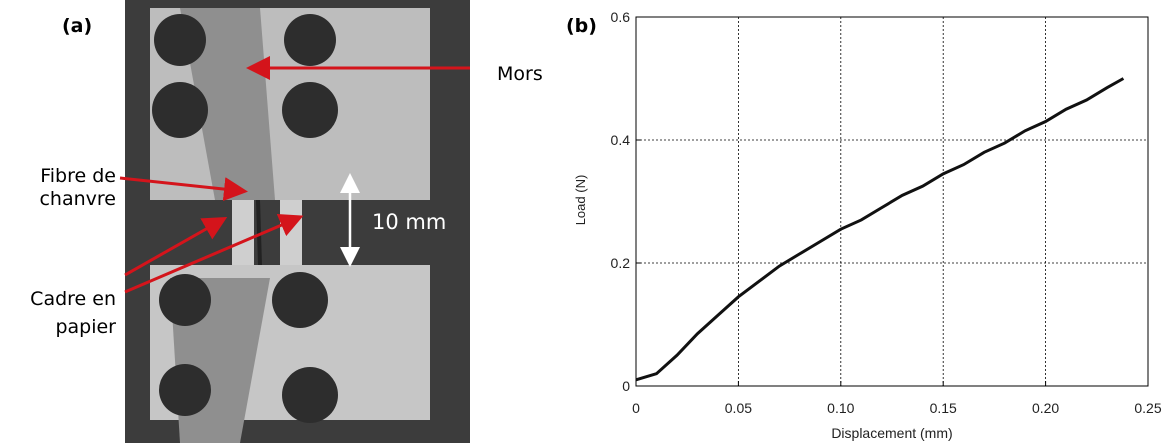 This screenshot has height=443, width=1175. Describe the element at coordinates (626, 386) in the screenshot. I see `y-tick-label: 0` at that location.